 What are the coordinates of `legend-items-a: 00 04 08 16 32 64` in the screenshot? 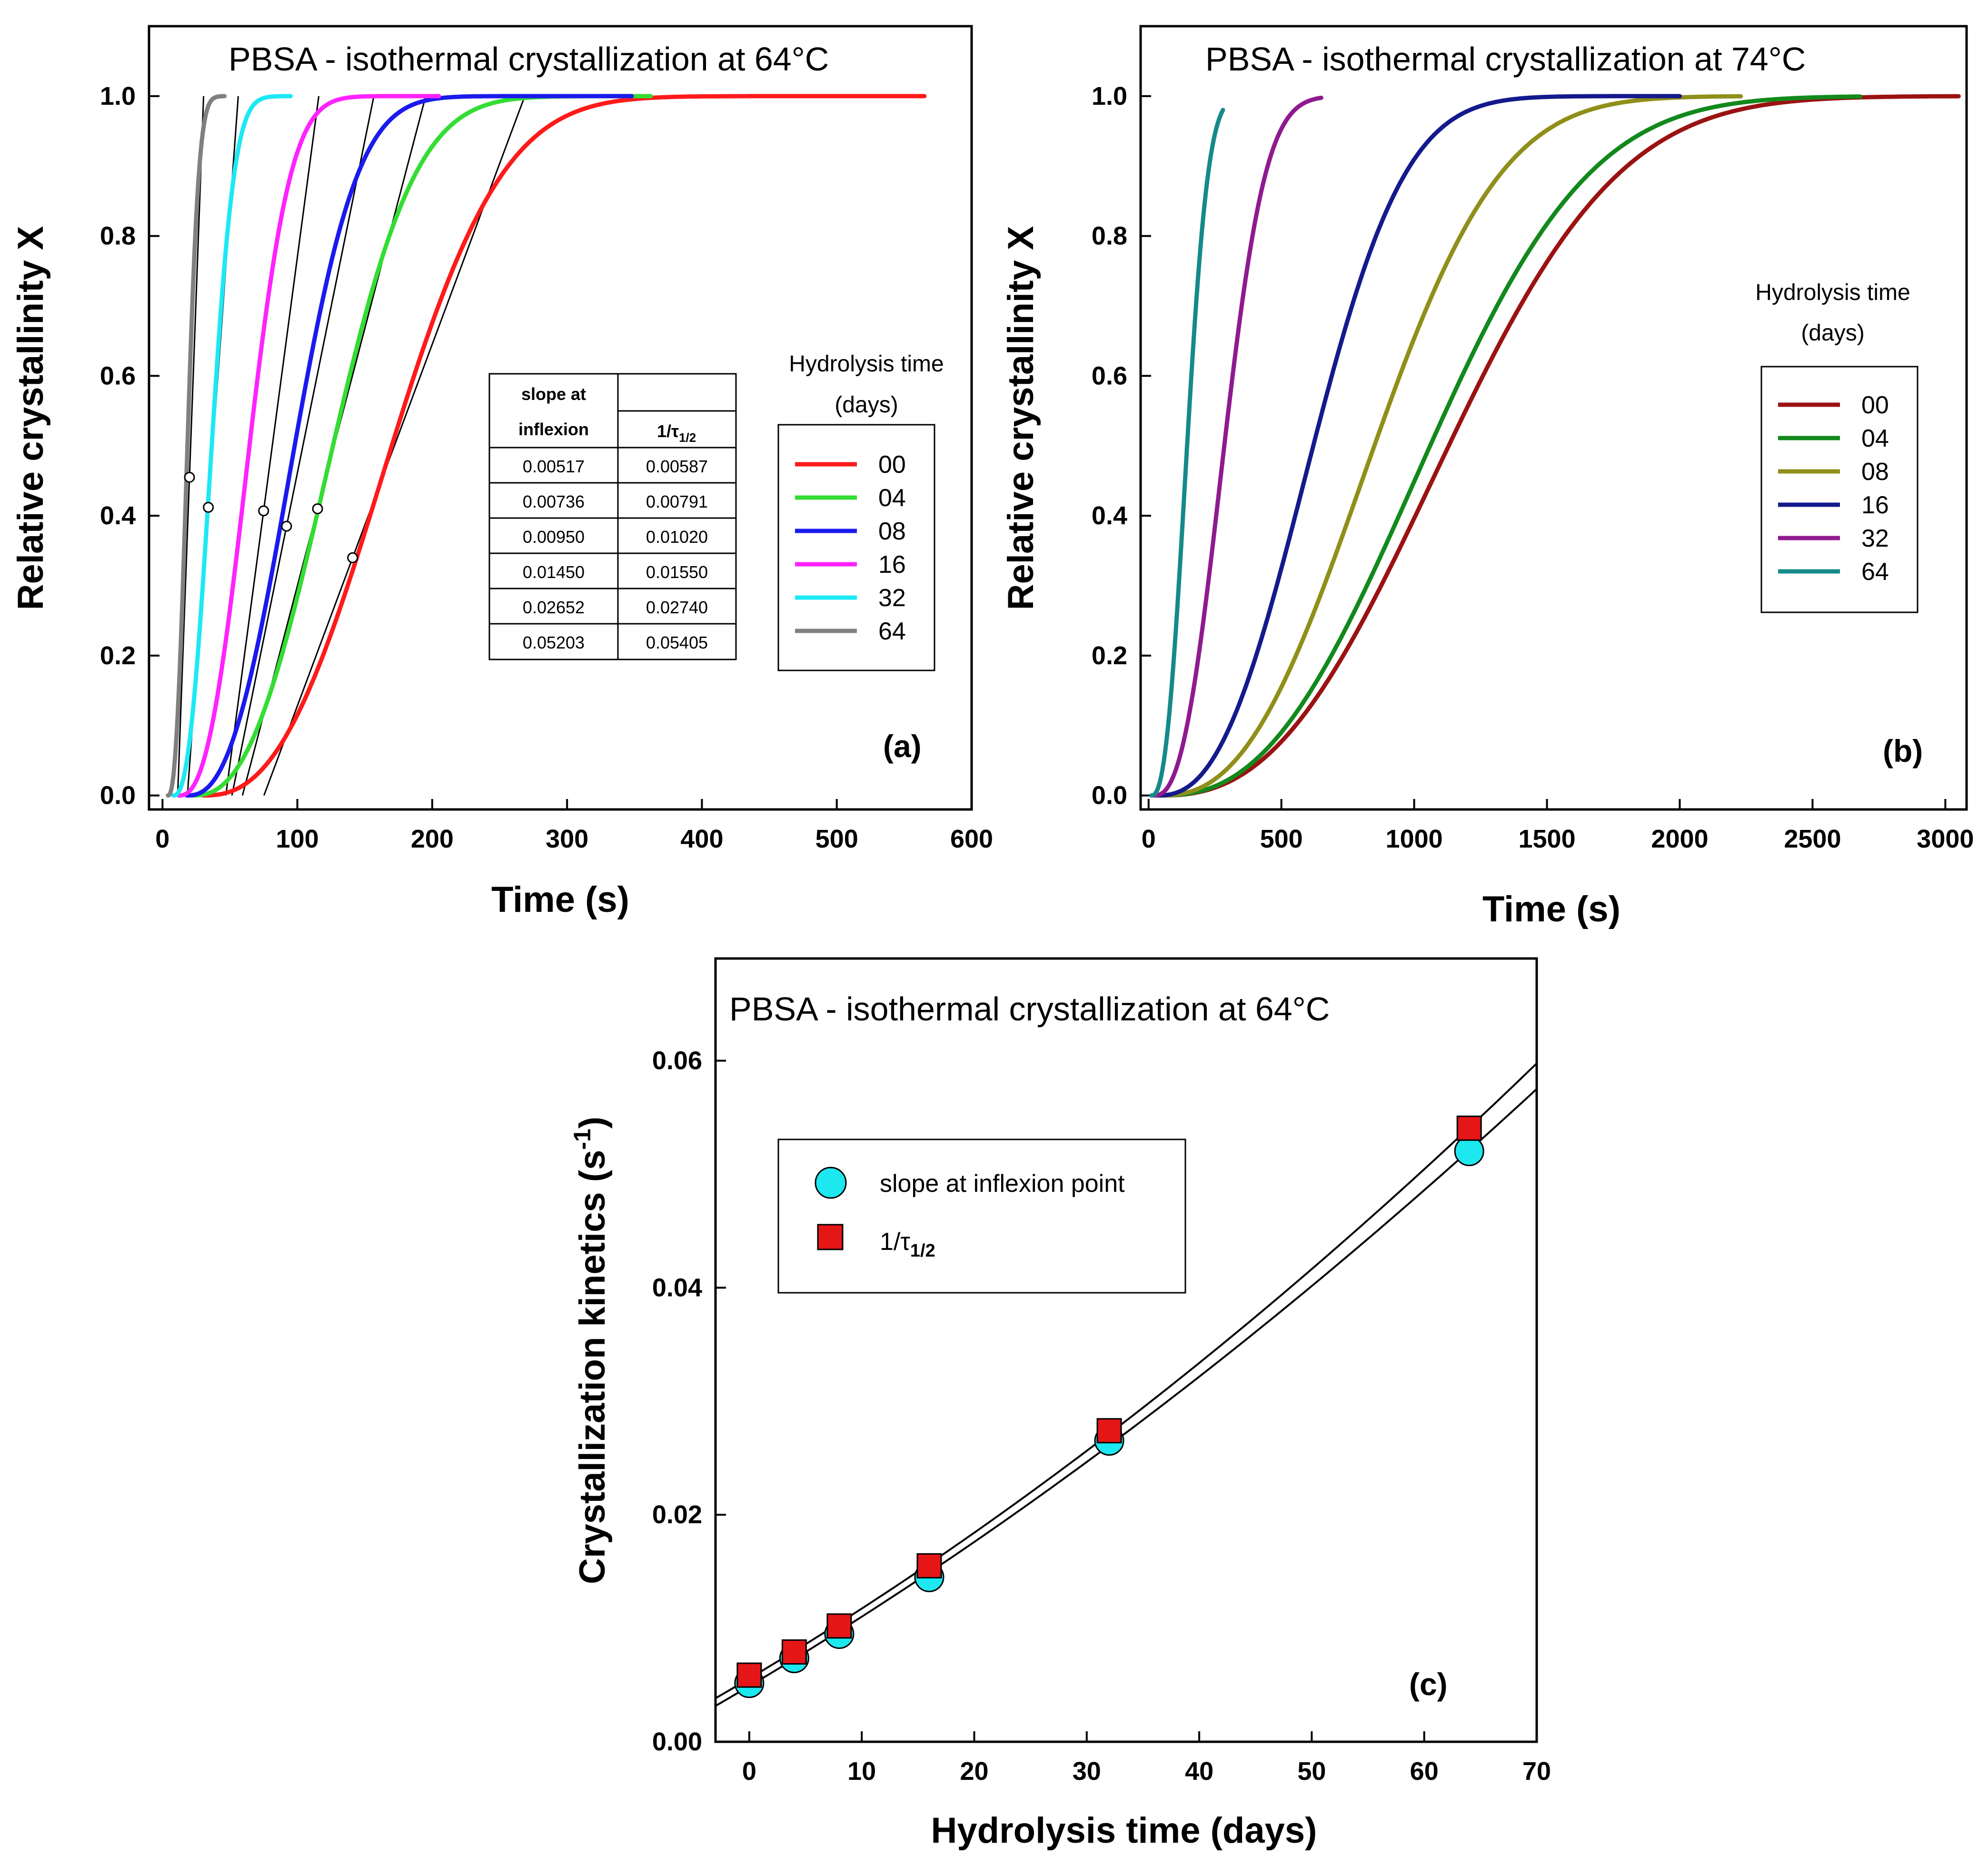 It's located at (850, 548).